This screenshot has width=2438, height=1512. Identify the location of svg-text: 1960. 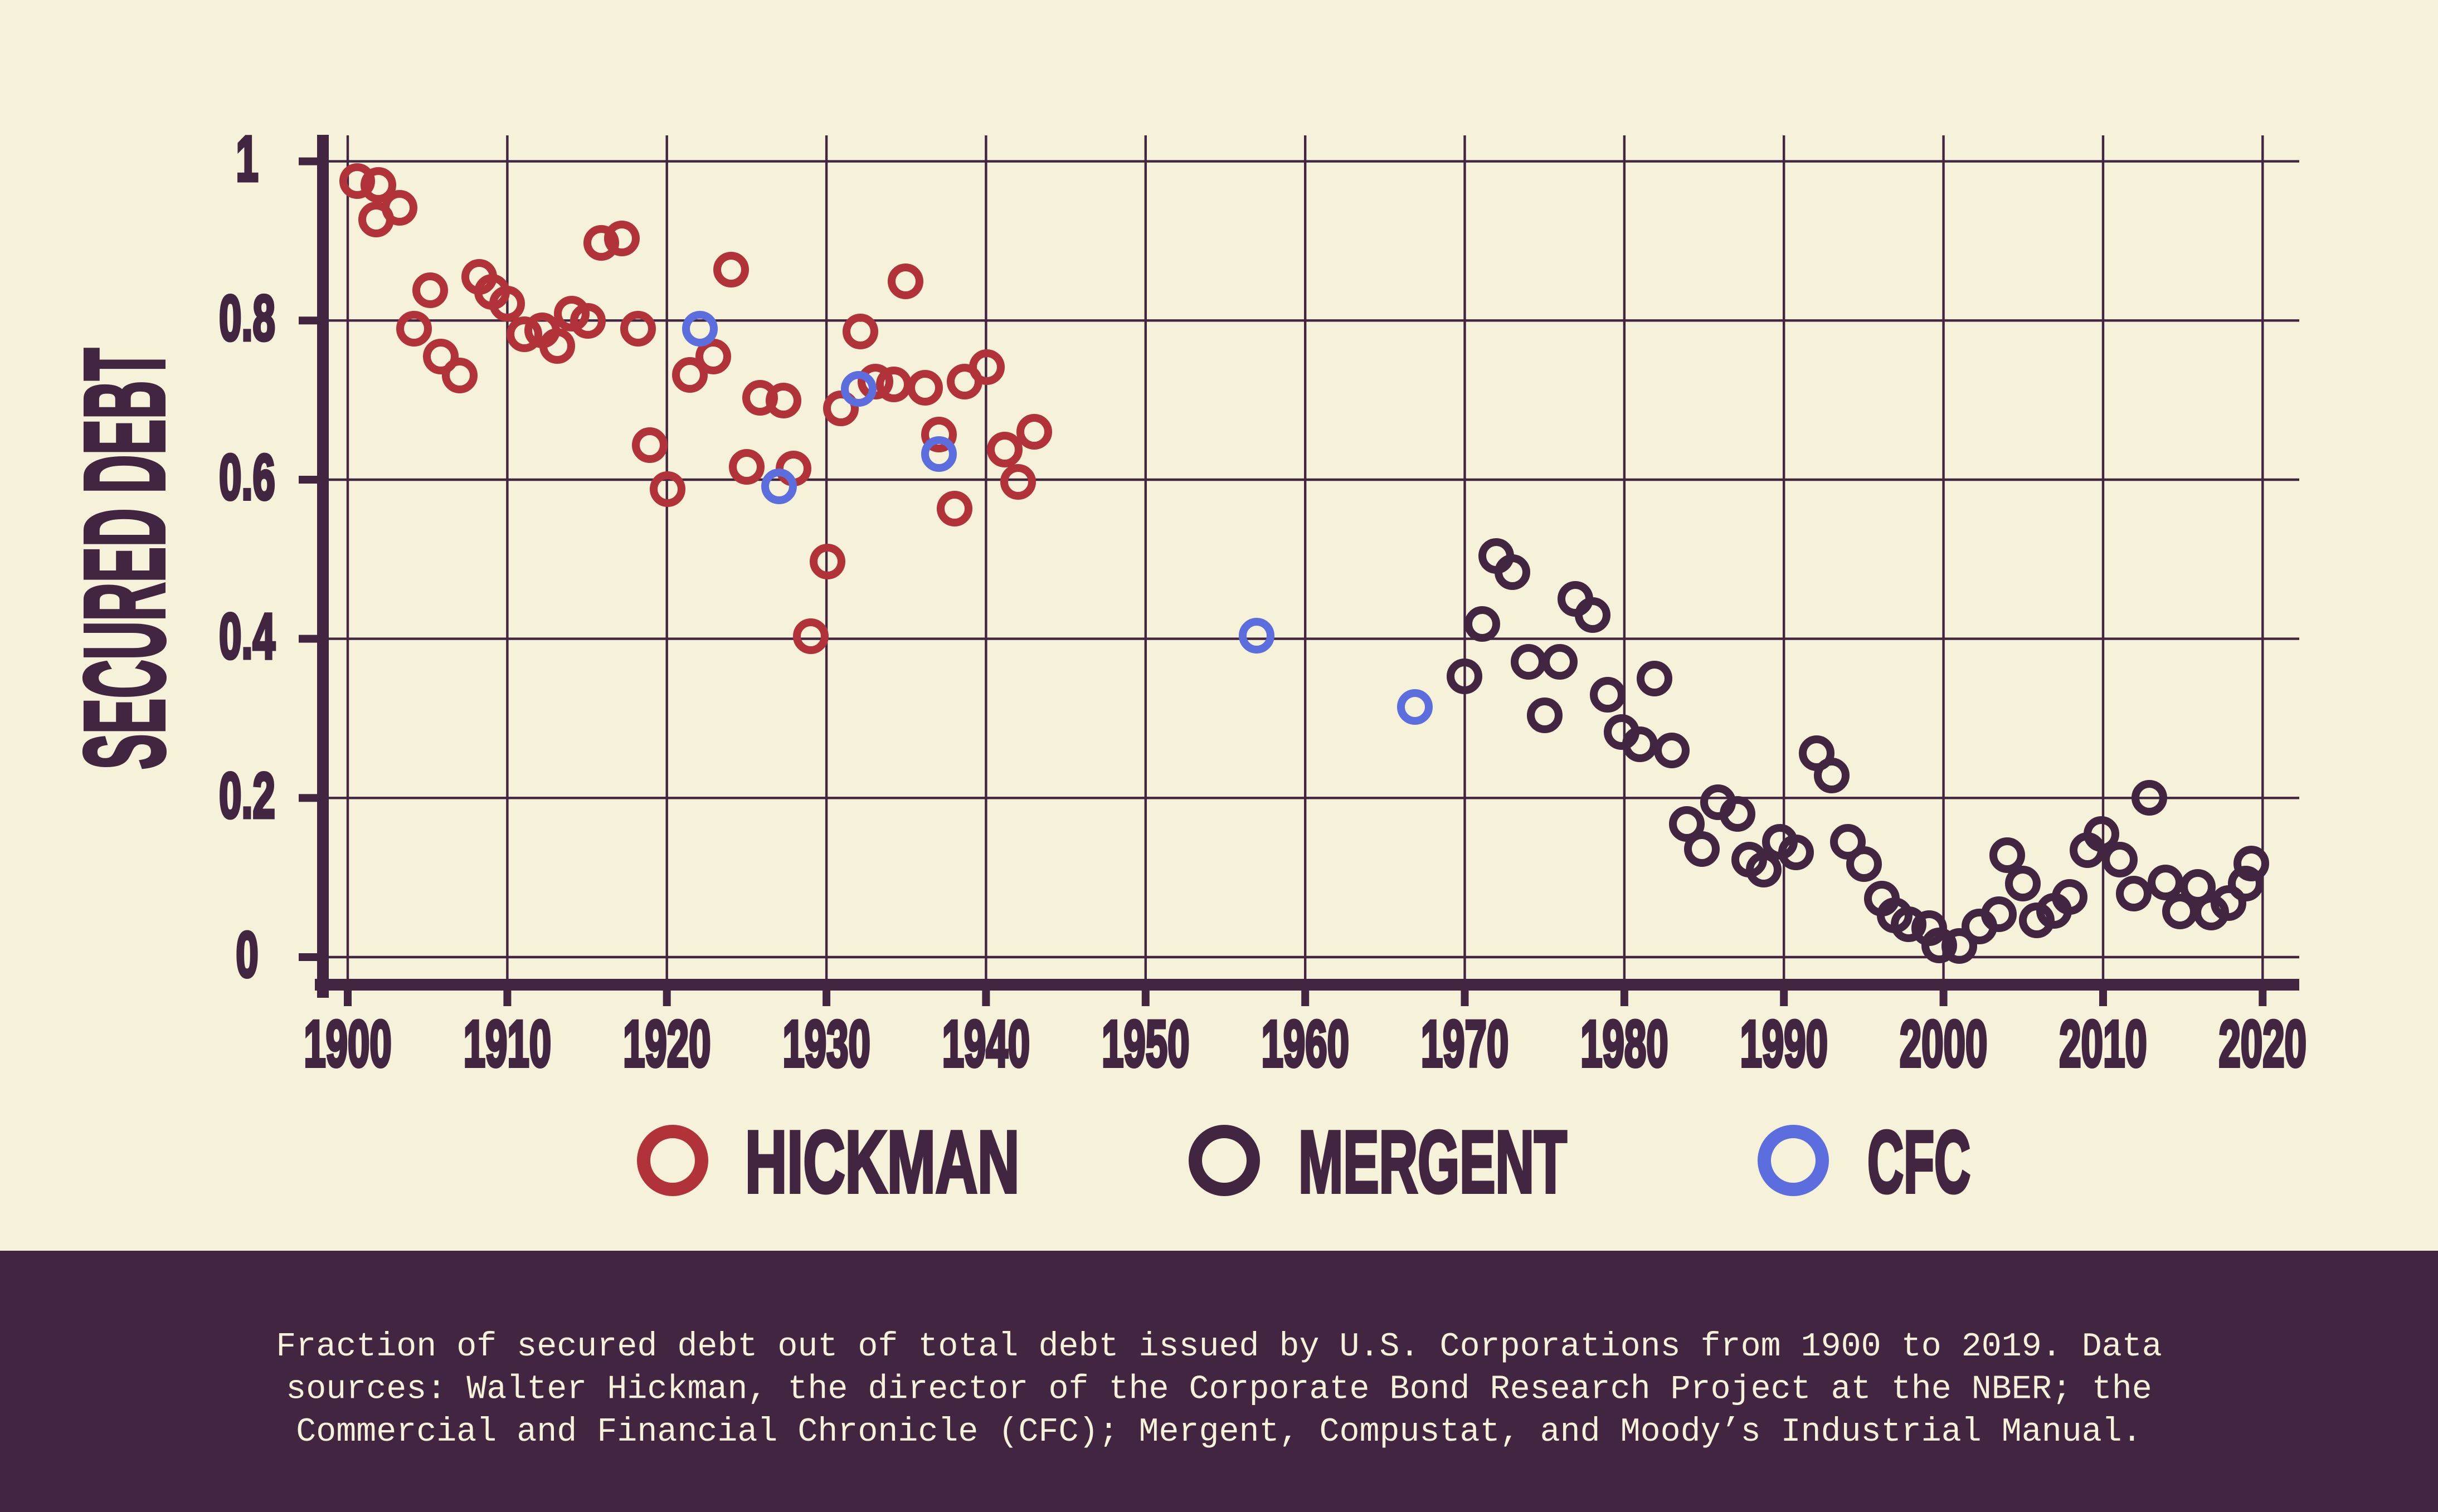
(1305, 1043).